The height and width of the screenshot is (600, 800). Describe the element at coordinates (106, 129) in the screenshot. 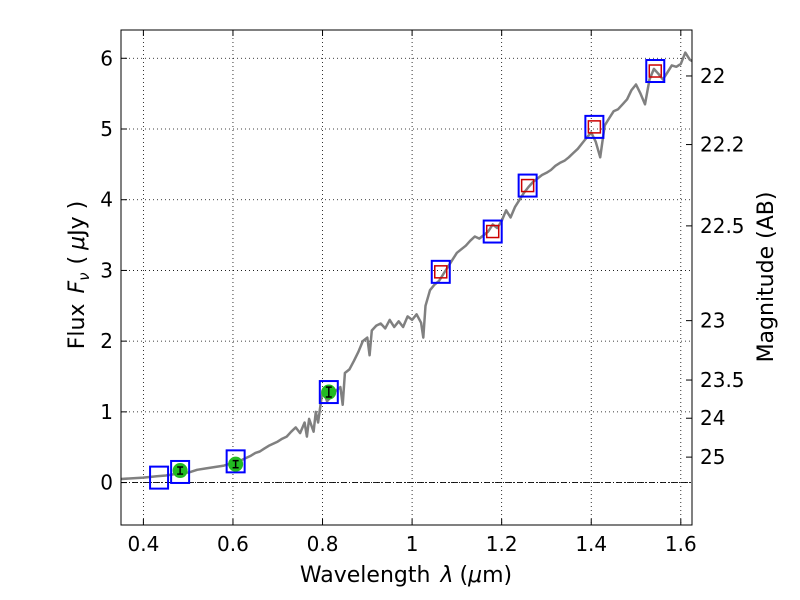

I see `y-tick-label: 5` at that location.